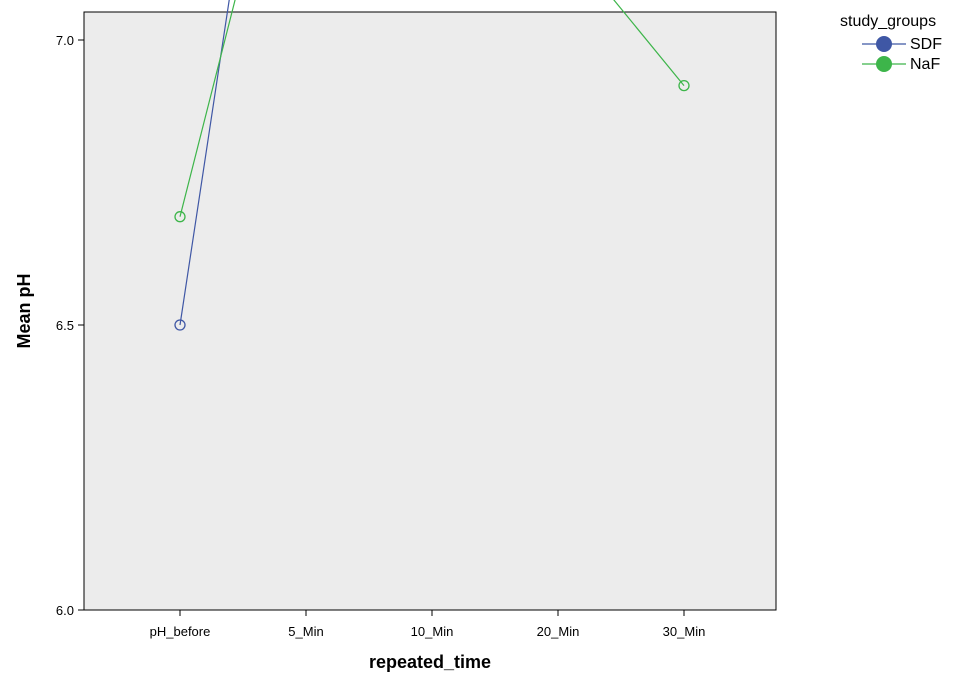  I want to click on y-axis: 6.06.57.07.58.0, so click(70, 325).